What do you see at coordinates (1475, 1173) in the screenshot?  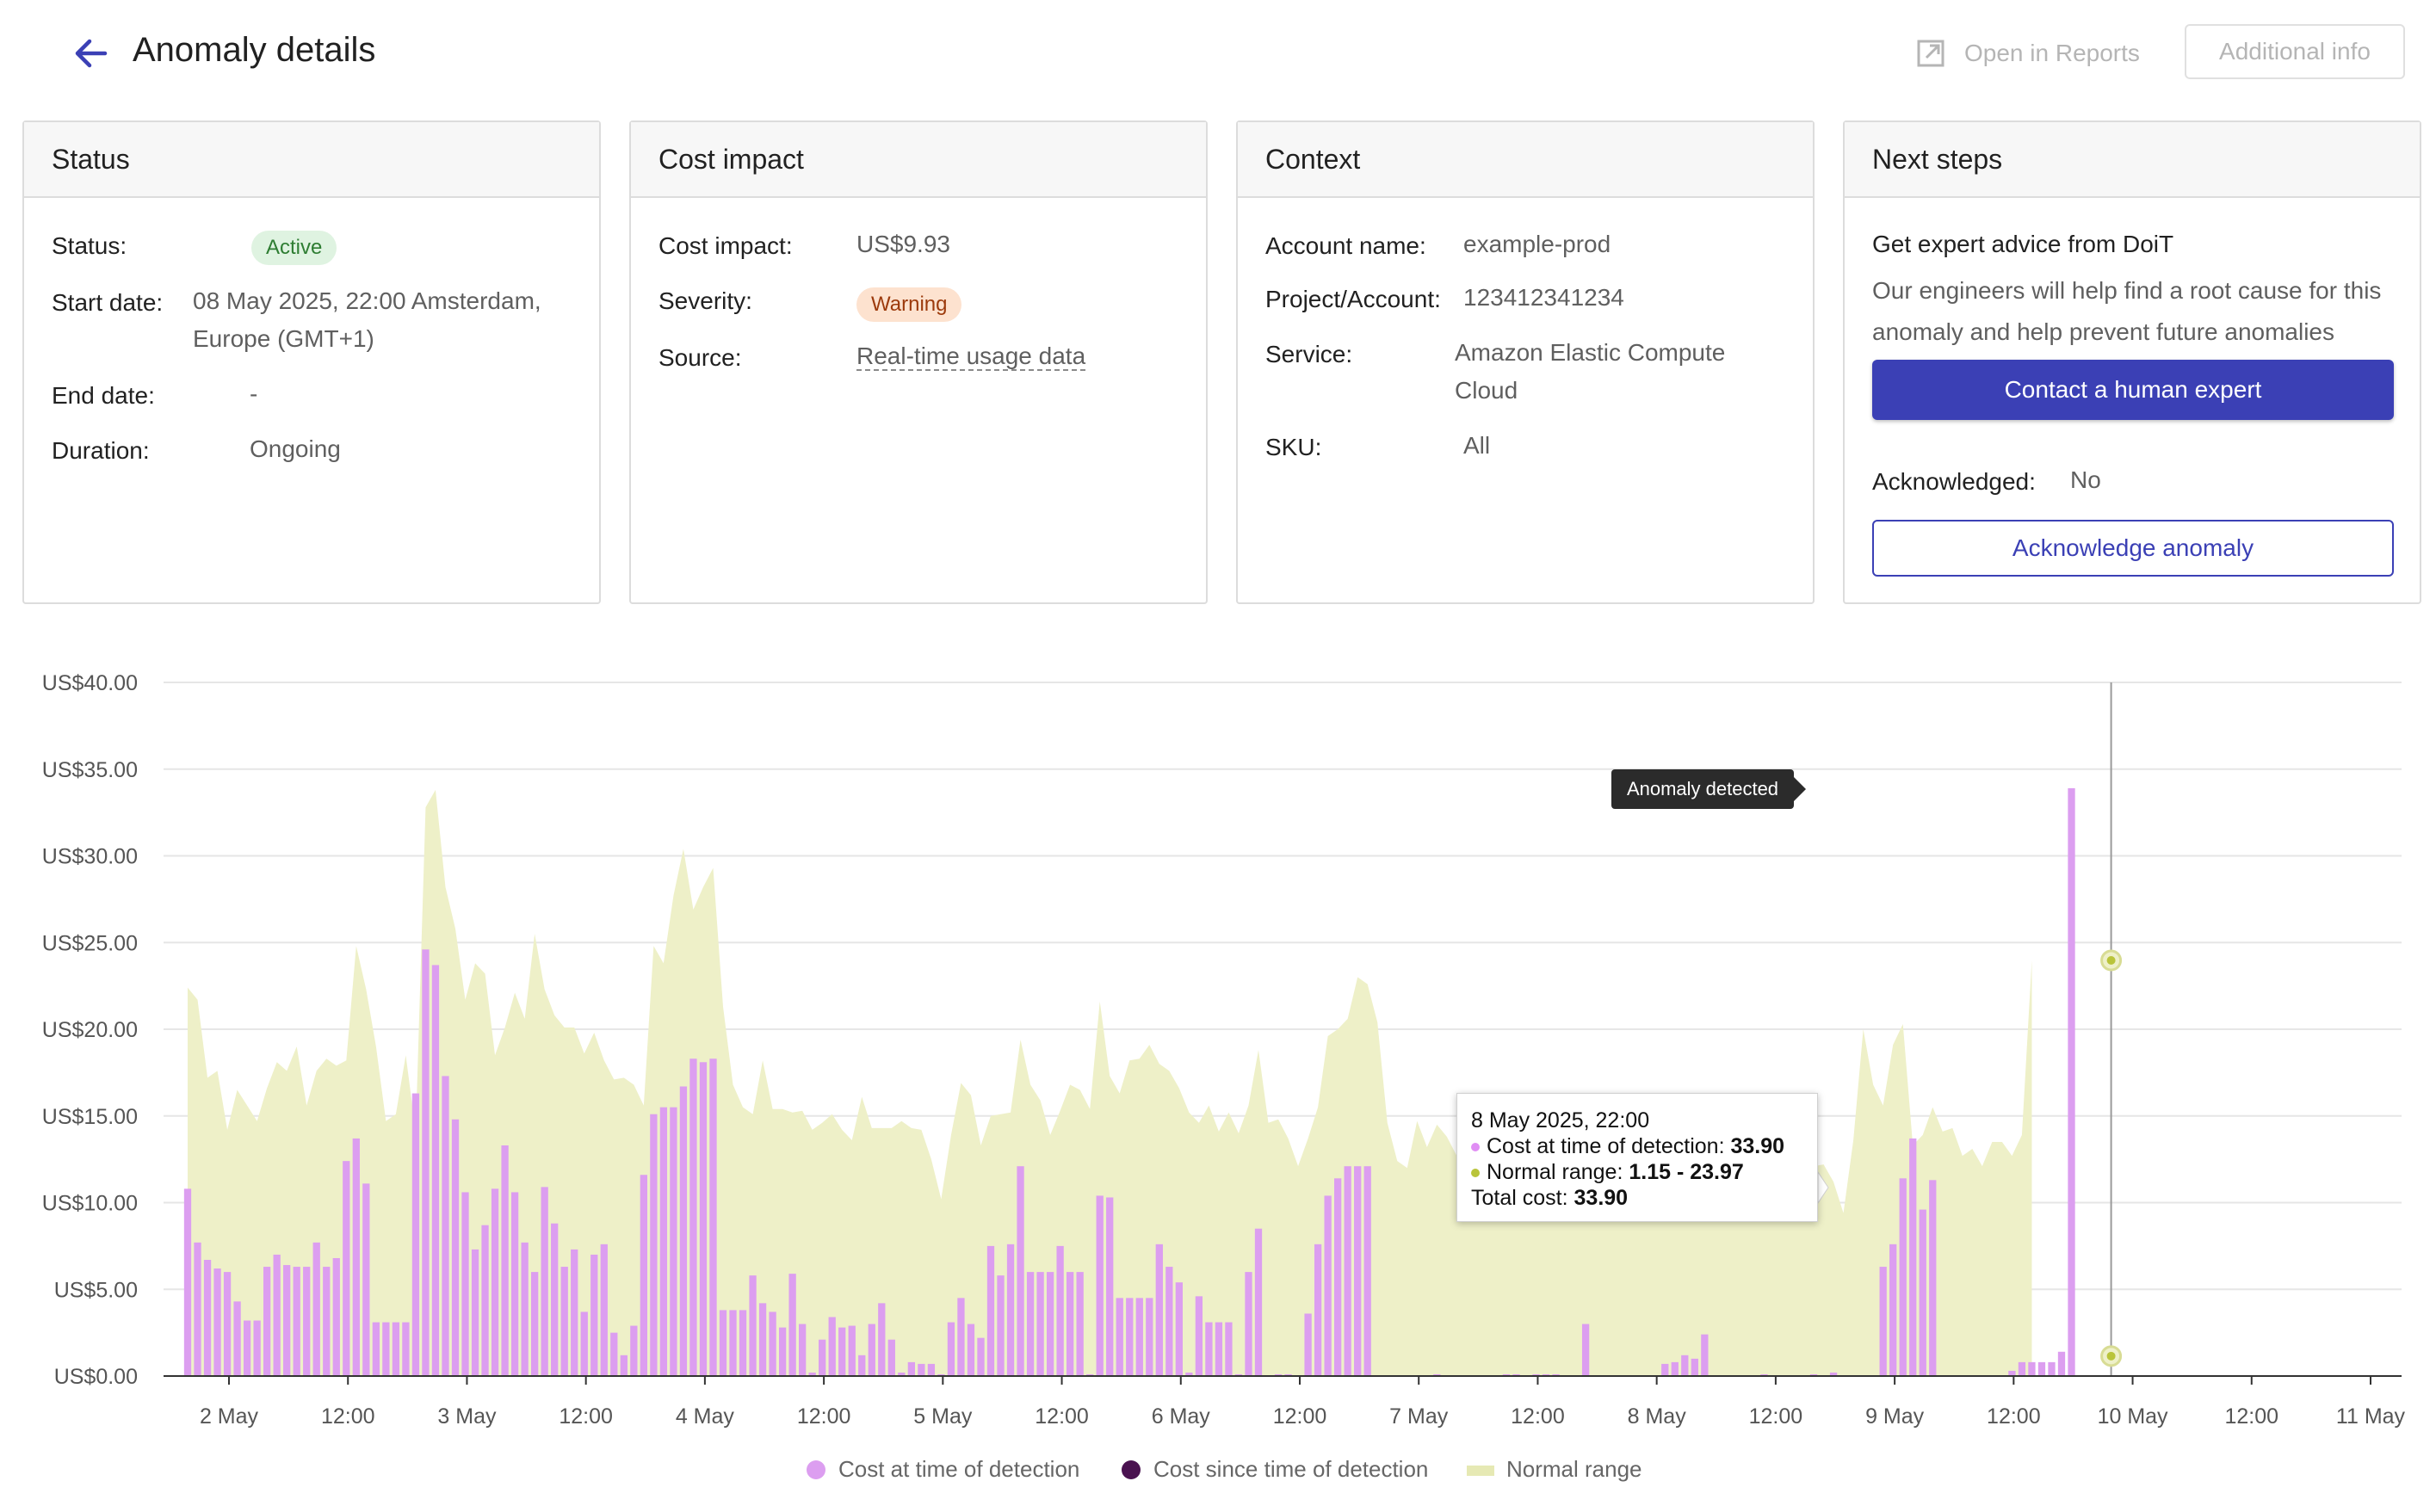 I see `range-dot-icon` at bounding box center [1475, 1173].